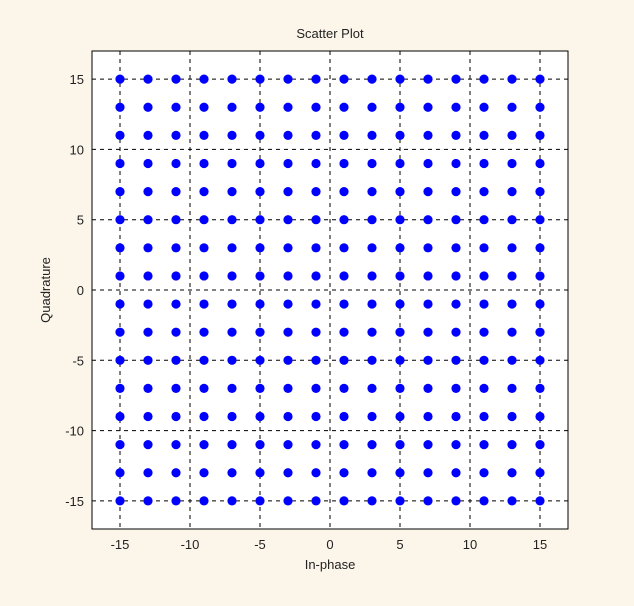 The width and height of the screenshot is (634, 606). Describe the element at coordinates (540, 544) in the screenshot. I see `x-tick-label: 15` at that location.